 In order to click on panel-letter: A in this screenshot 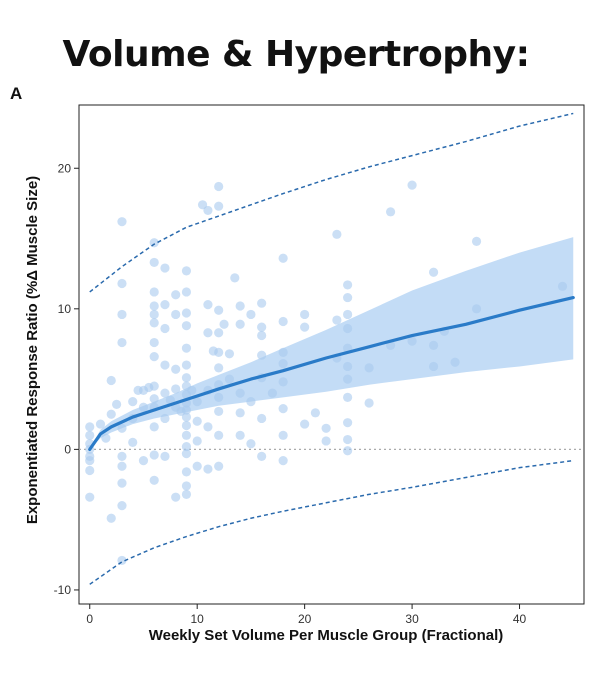, I will do `click(16, 93)`.